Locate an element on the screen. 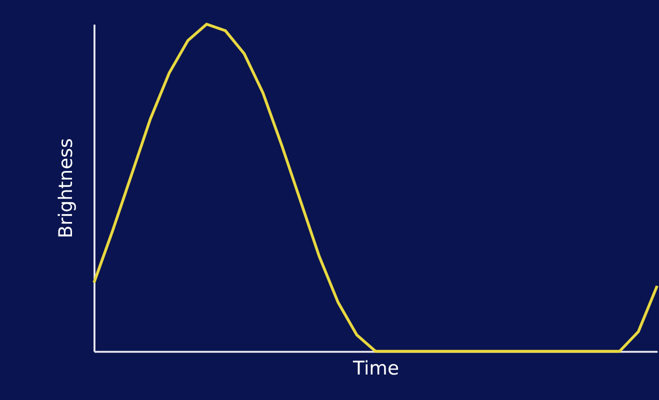 The image size is (659, 400). x-axis-title: Time is located at coordinates (376, 369).